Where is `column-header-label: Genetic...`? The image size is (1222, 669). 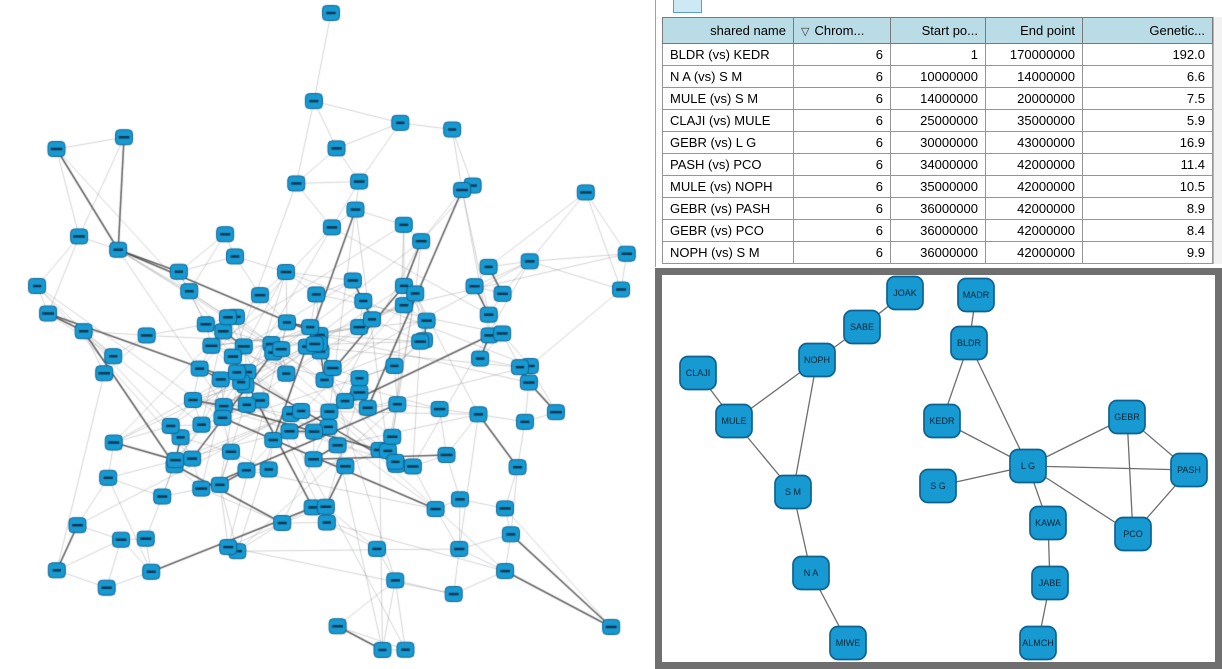 column-header-label: Genetic... is located at coordinates (1177, 30).